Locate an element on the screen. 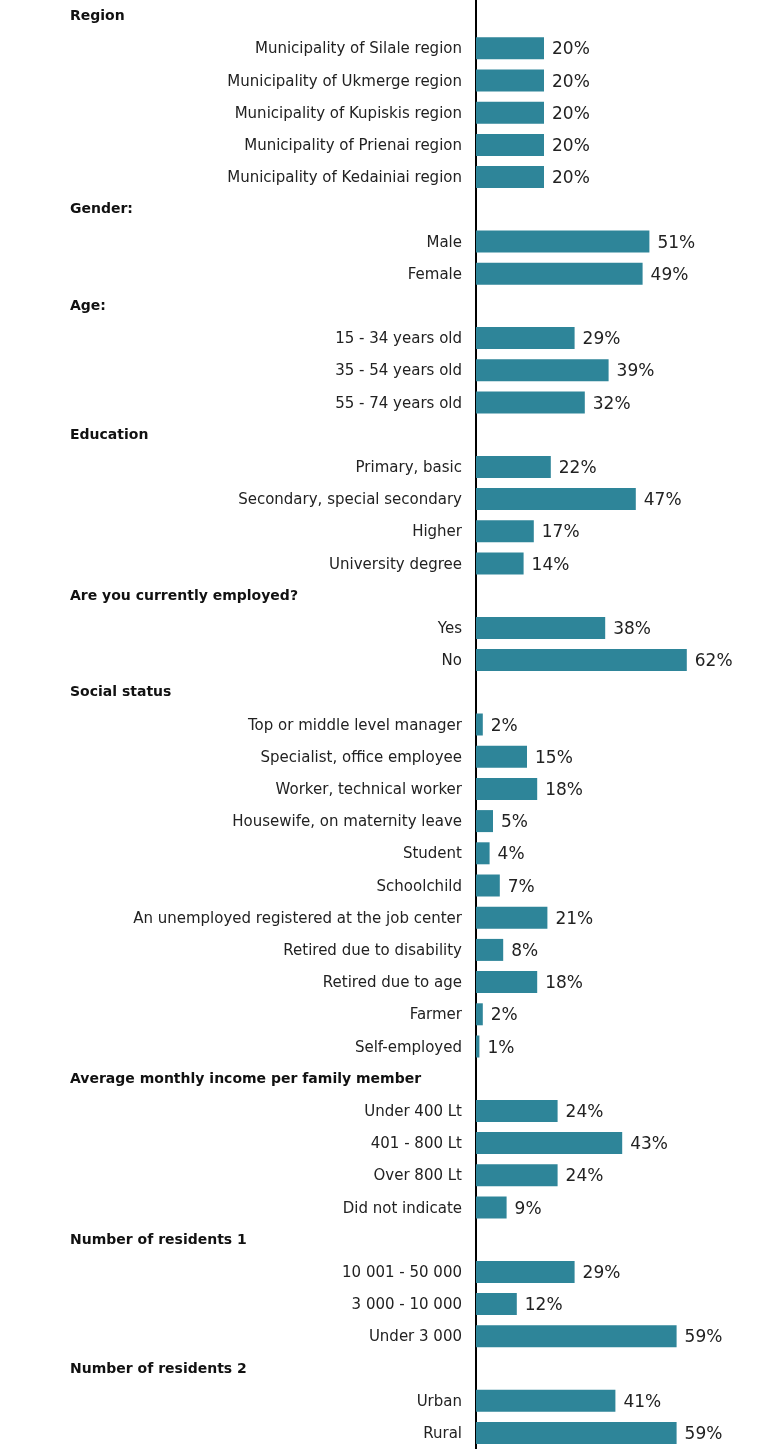  y-tick-label: An unemployed registered at the job center is located at coordinates (298, 917).